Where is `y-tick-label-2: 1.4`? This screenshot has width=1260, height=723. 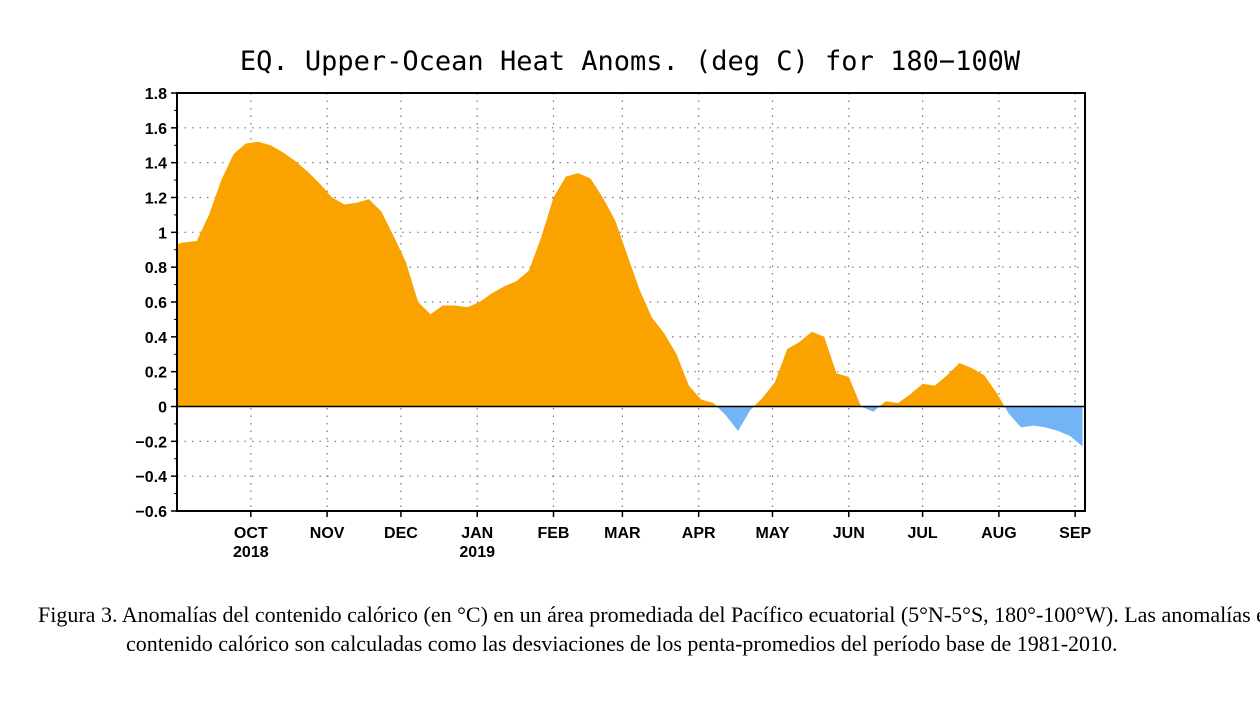
y-tick-label-2: 1.4 is located at coordinates (156, 164).